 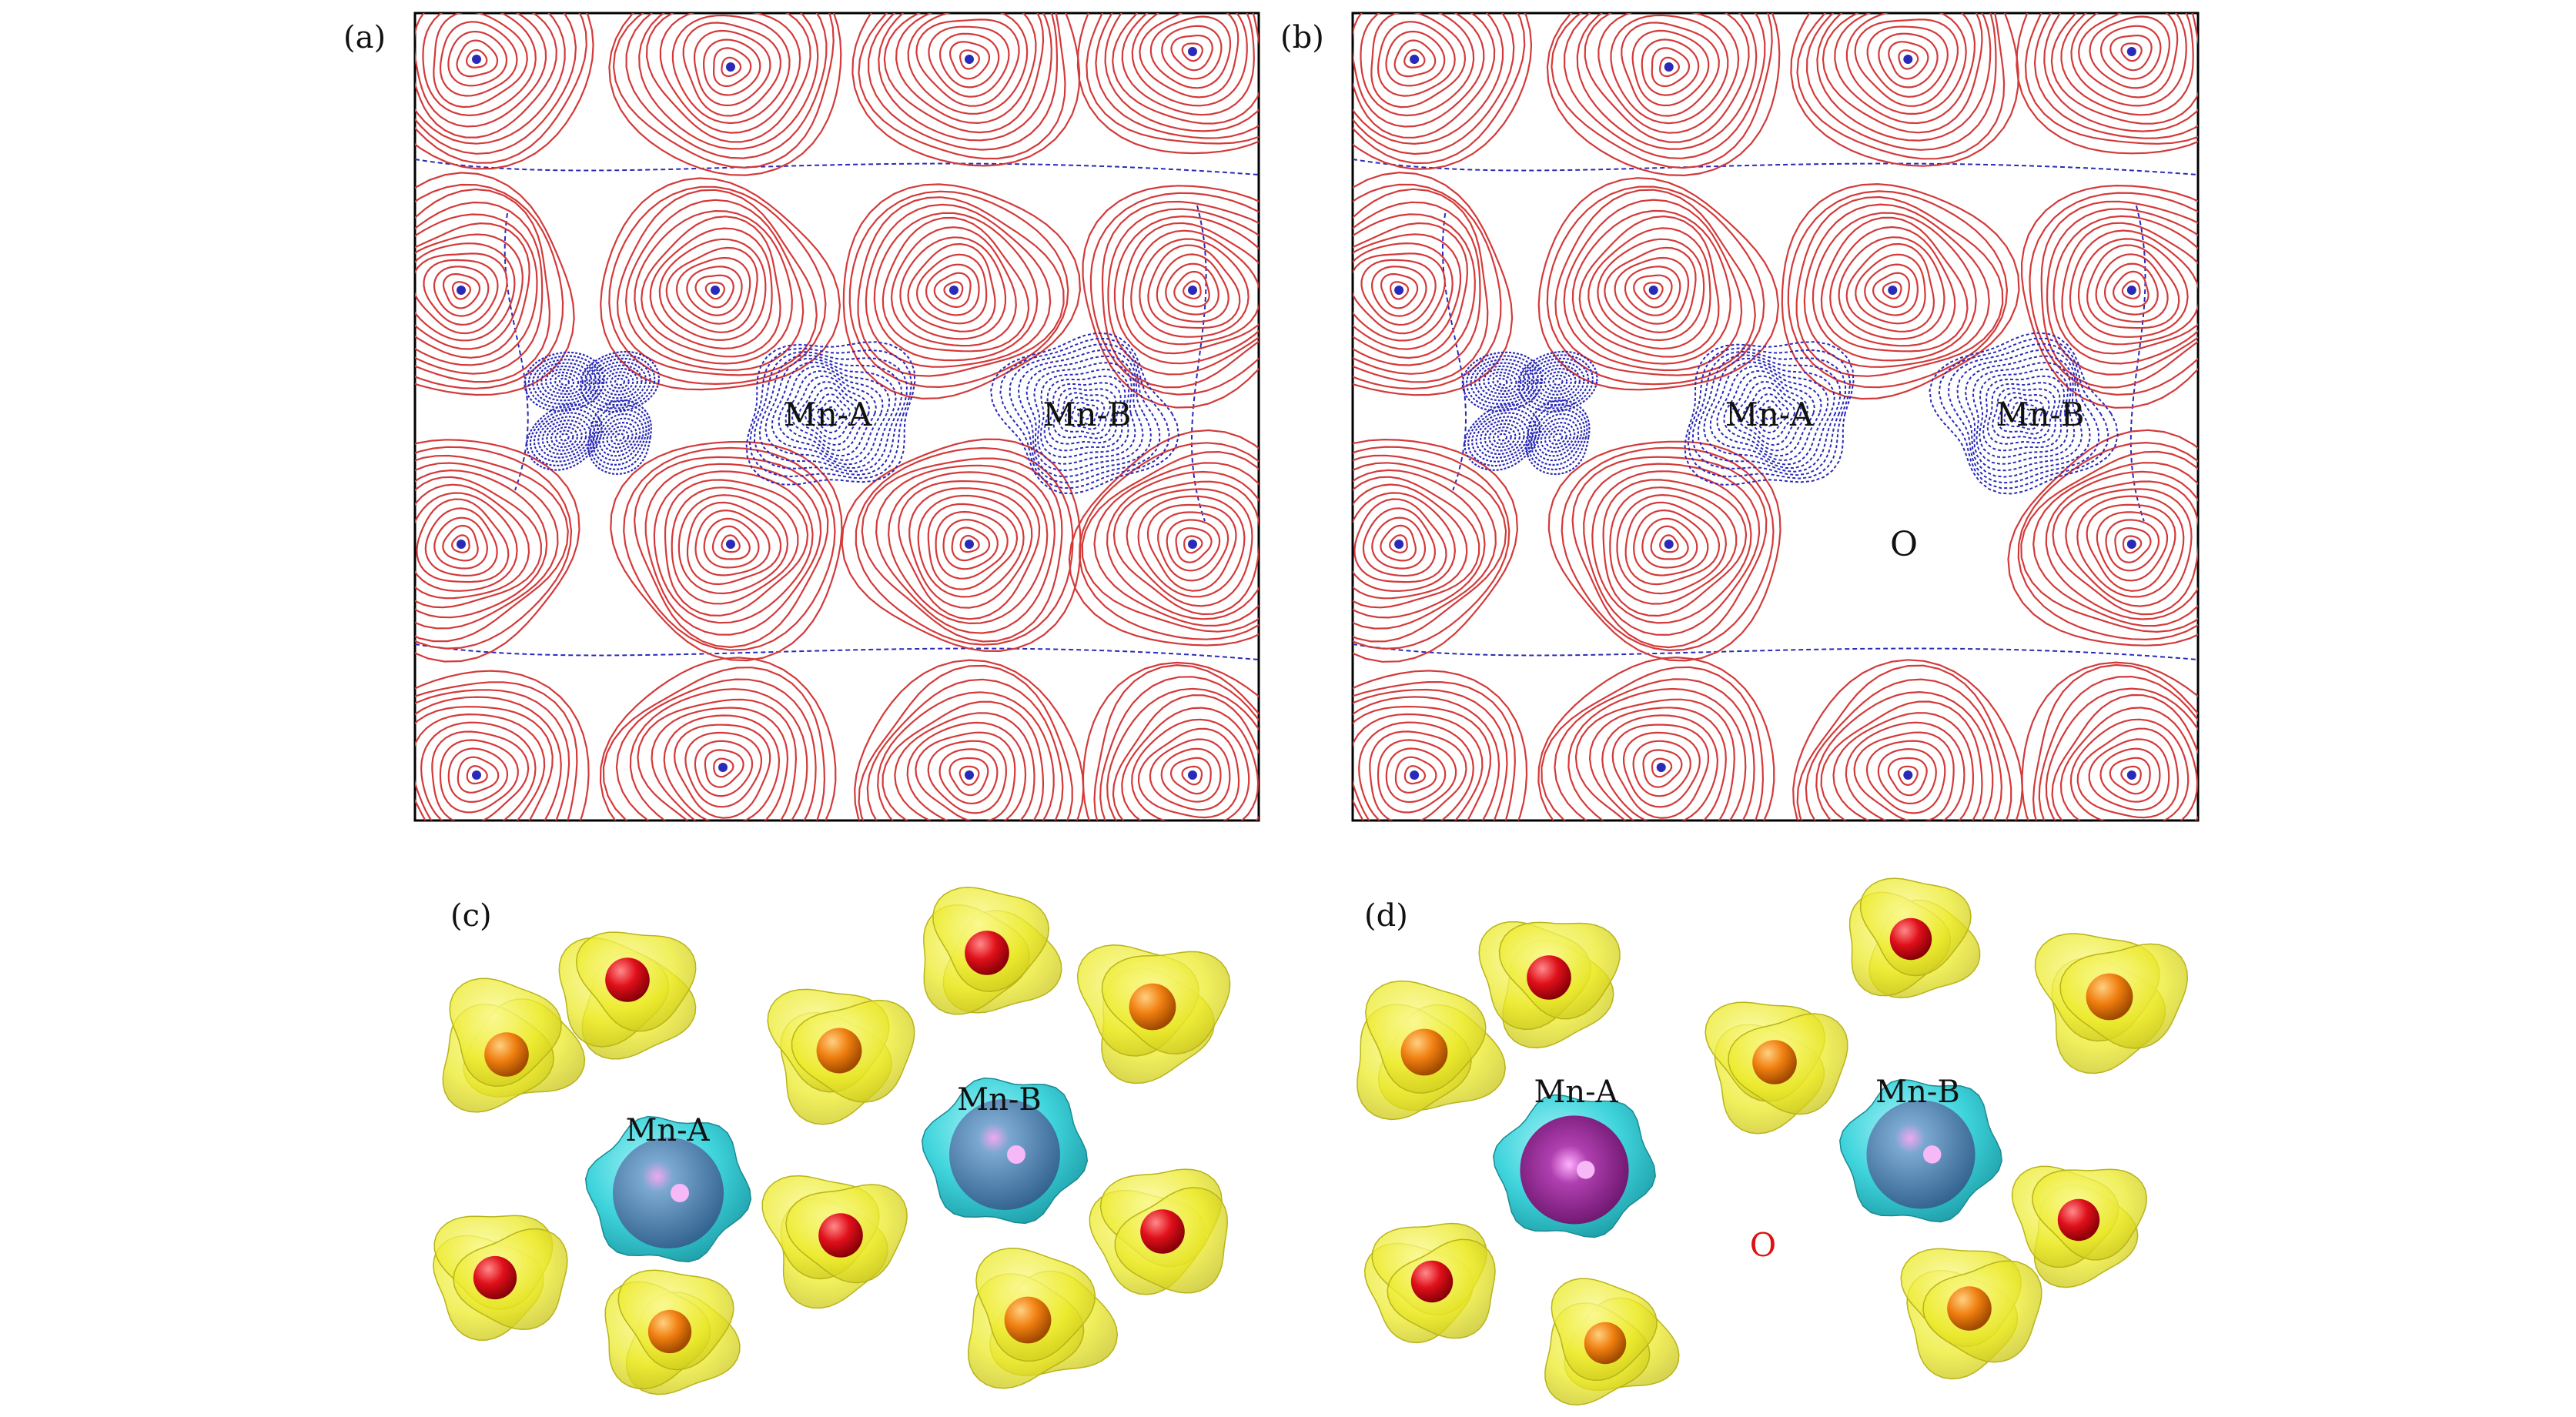 I want to click on panel-c-mn-a-label: Mn-A, so click(x=668, y=1130).